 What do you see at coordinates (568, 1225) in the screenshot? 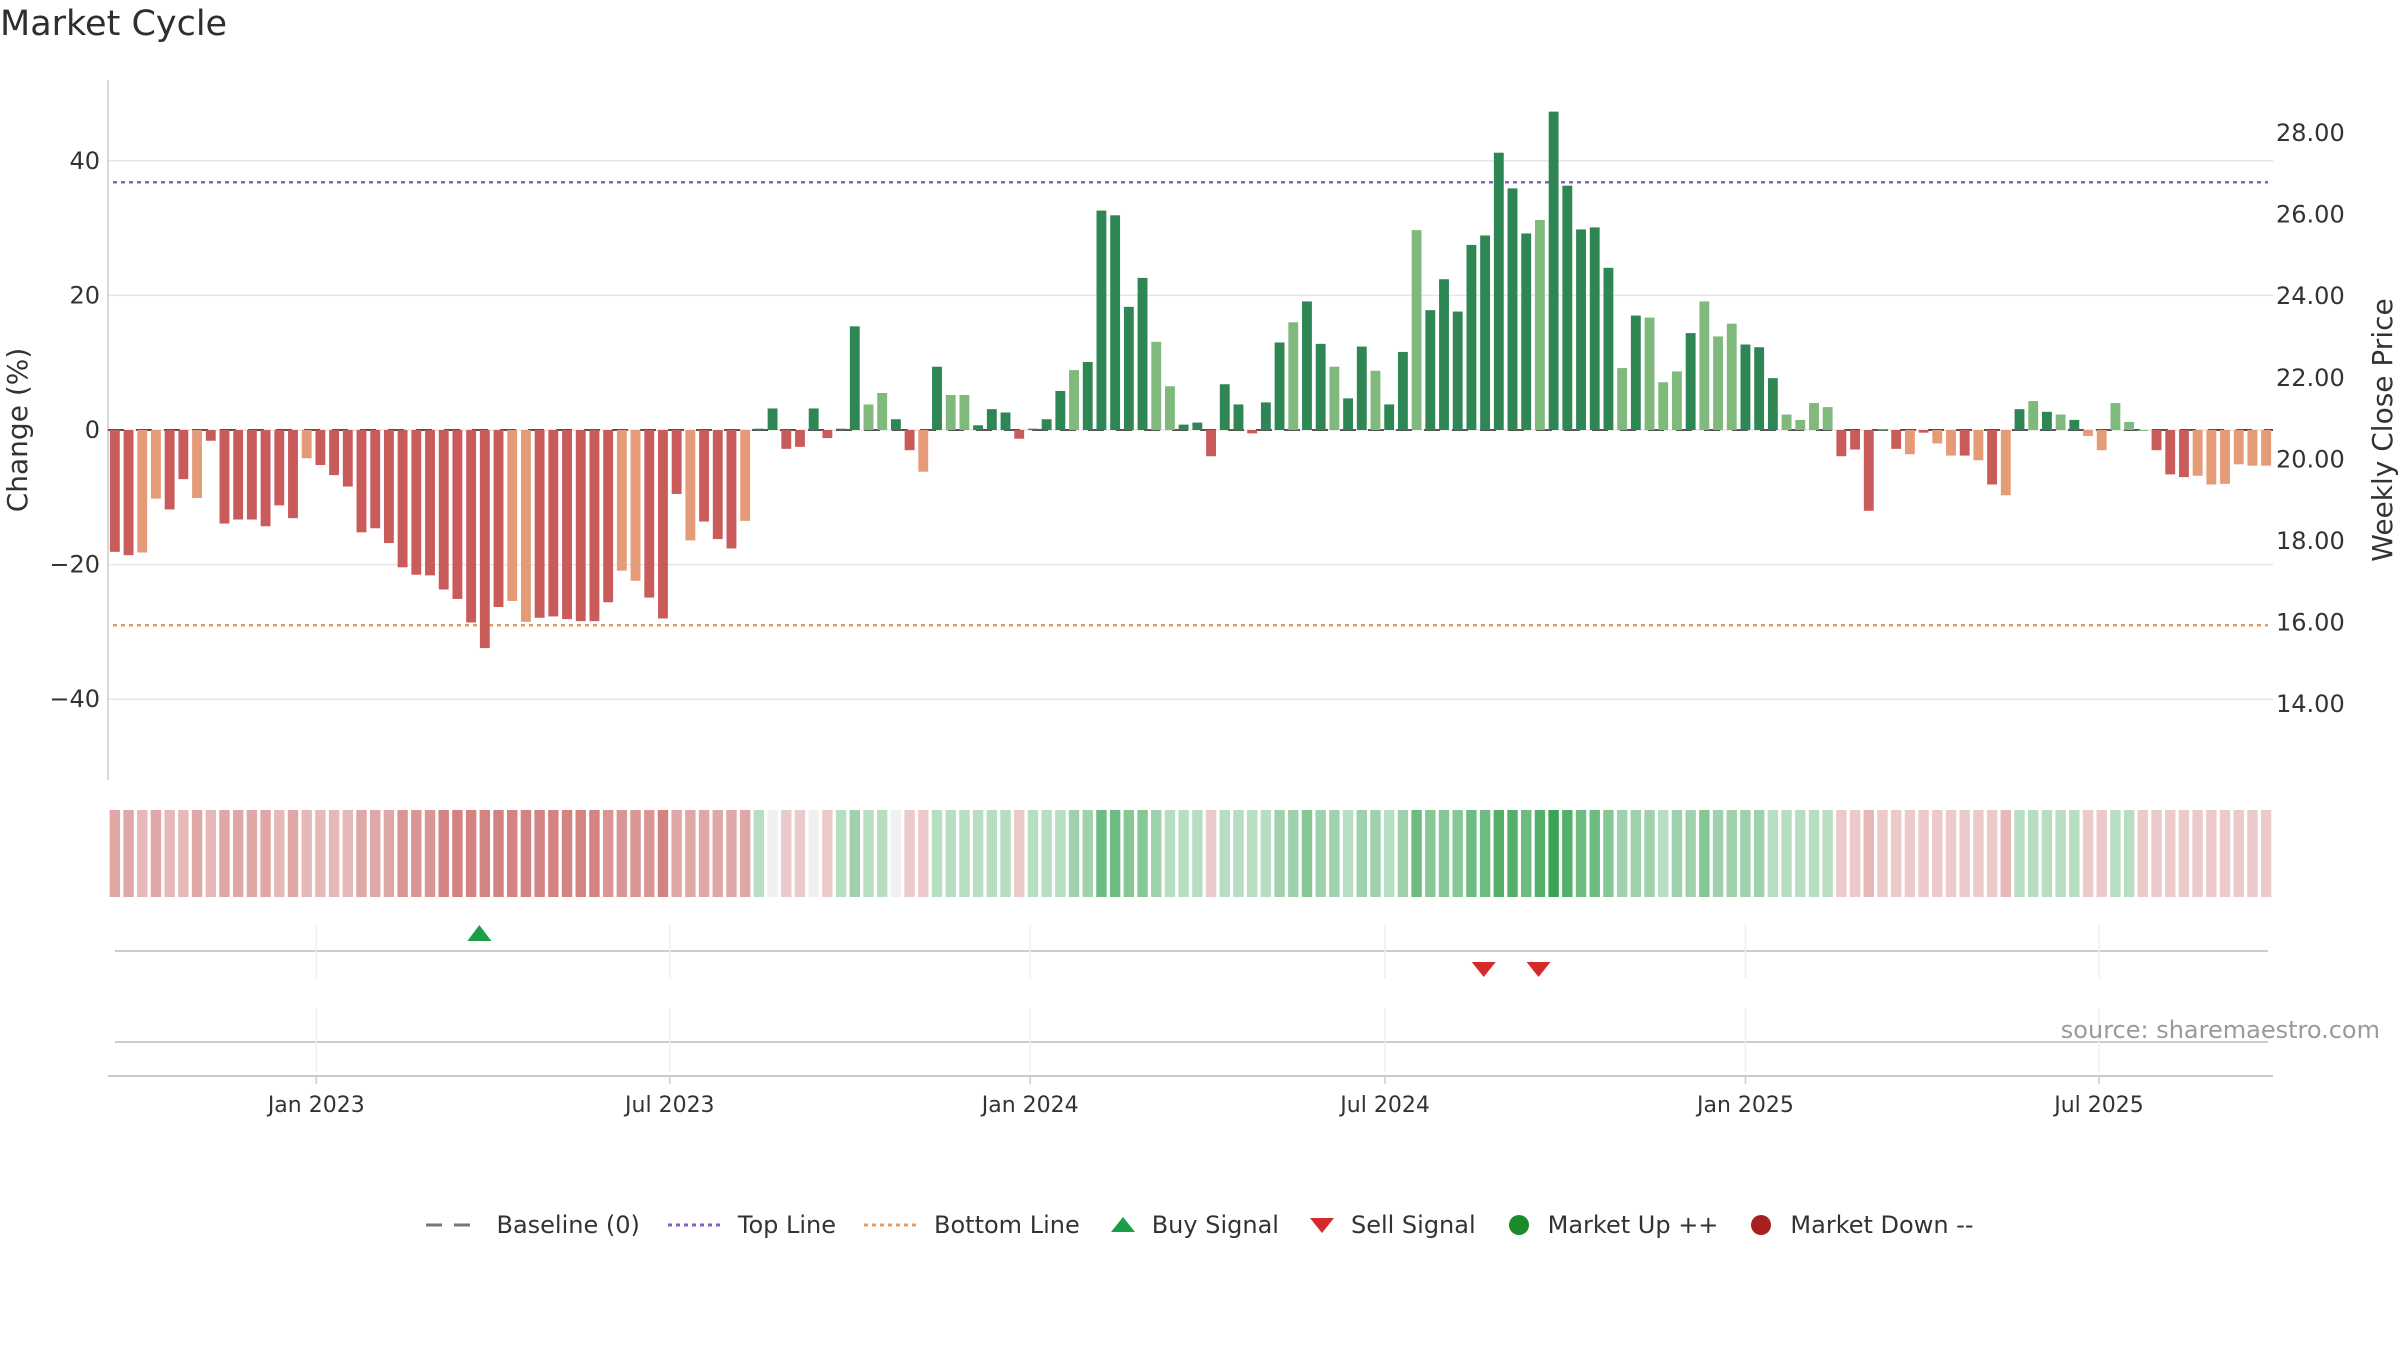
I see `legend-label-baseline: Baseline (0)` at bounding box center [568, 1225].